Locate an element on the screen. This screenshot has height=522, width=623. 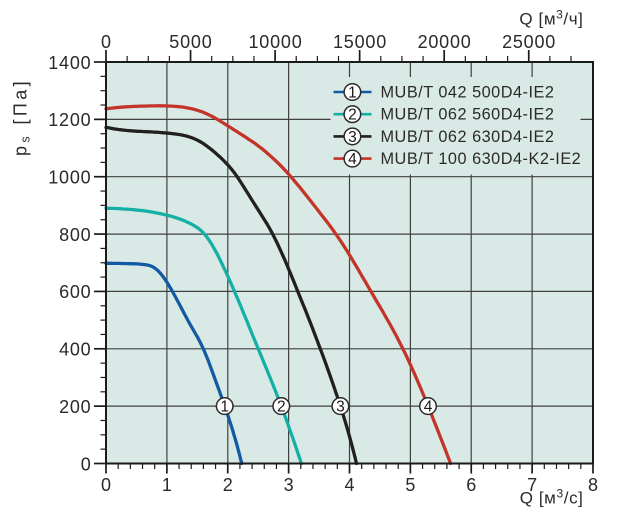
svg-text: 5 is located at coordinates (410, 485).